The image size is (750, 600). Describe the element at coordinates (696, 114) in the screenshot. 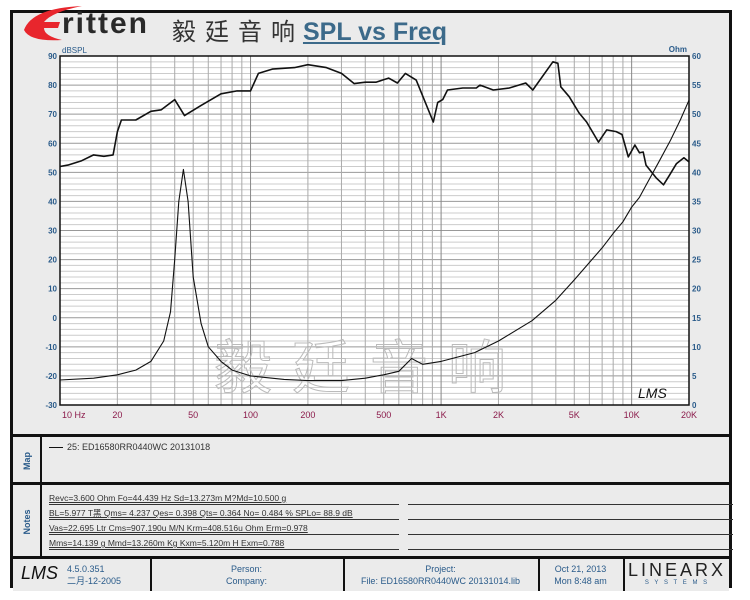

I see `y2-tick-label: 50` at that location.